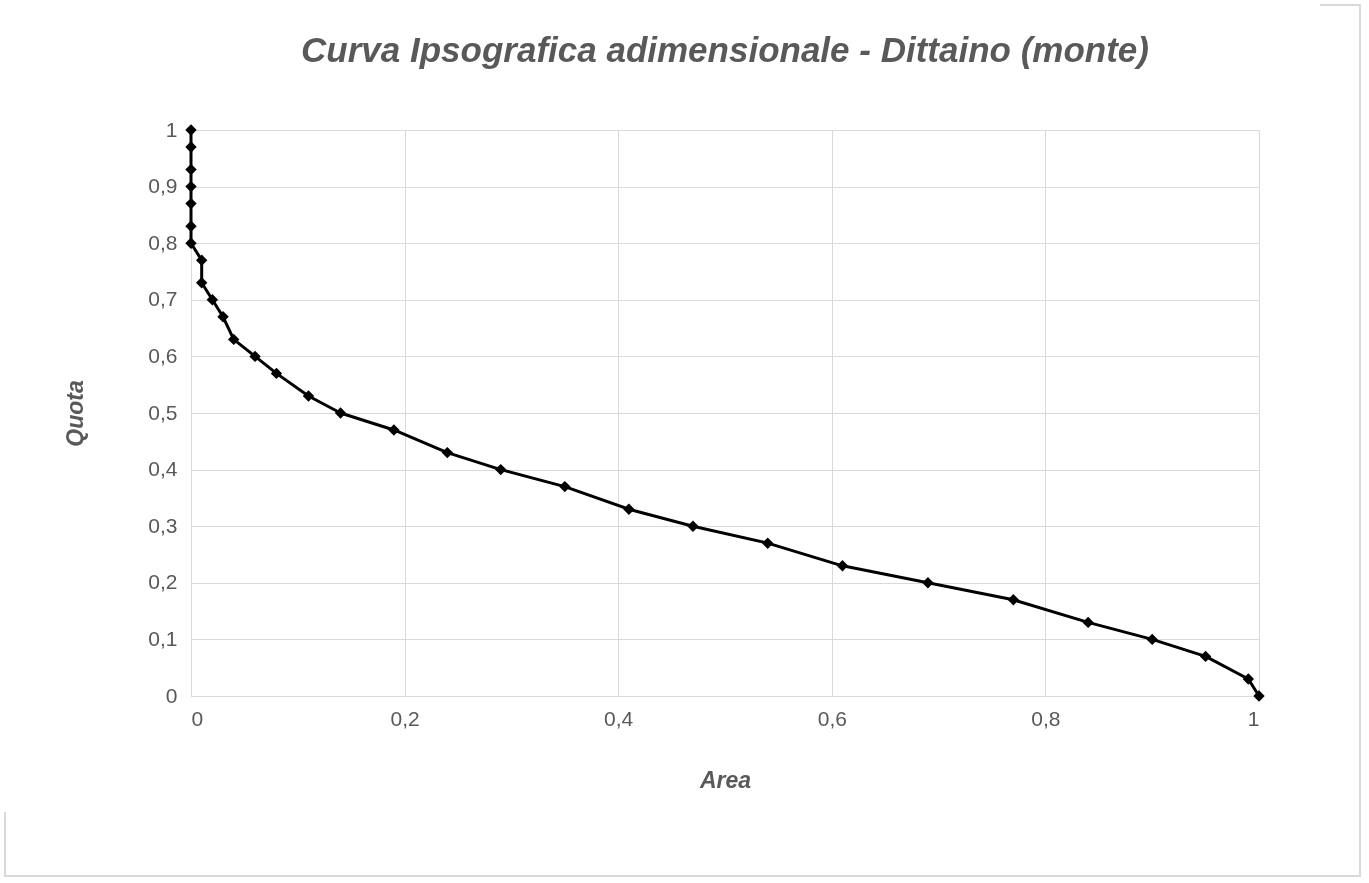  Describe the element at coordinates (163, 355) in the screenshot. I see `y-tick-label: 0,6` at that location.